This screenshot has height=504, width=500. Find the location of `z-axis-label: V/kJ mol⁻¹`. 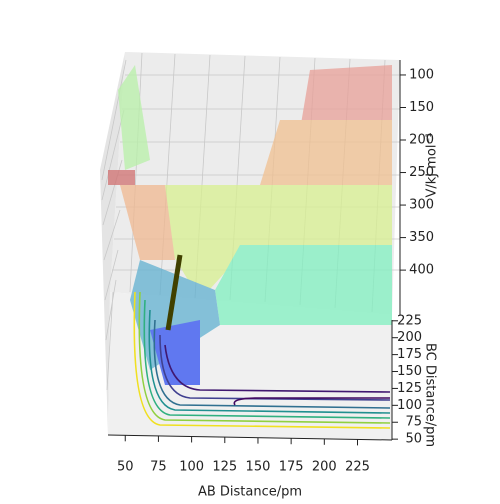

z-axis-label: V/kJ mol⁻¹ is located at coordinates (432, 164).